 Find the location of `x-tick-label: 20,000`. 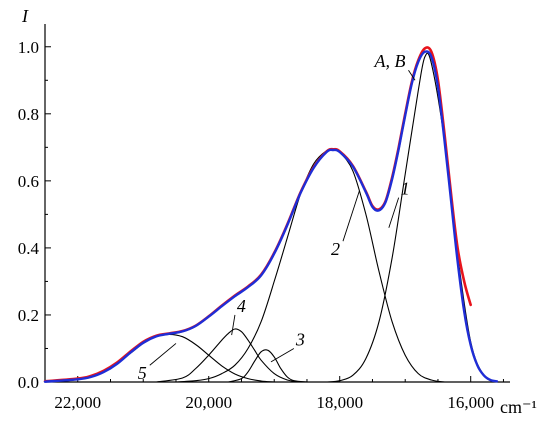

x-tick-label: 20,000 is located at coordinates (208, 402).